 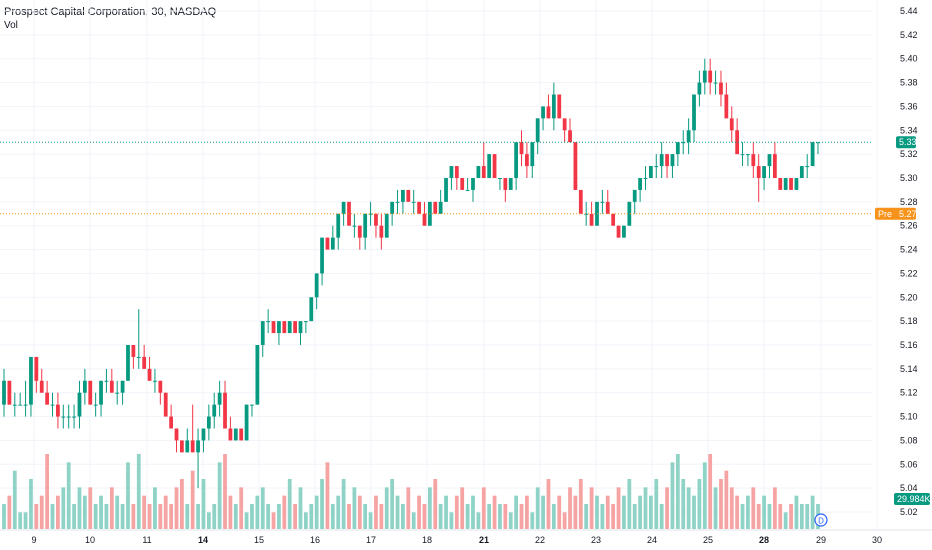 What do you see at coordinates (909, 202) in the screenshot?
I see `y-tick-label: 5.28` at bounding box center [909, 202].